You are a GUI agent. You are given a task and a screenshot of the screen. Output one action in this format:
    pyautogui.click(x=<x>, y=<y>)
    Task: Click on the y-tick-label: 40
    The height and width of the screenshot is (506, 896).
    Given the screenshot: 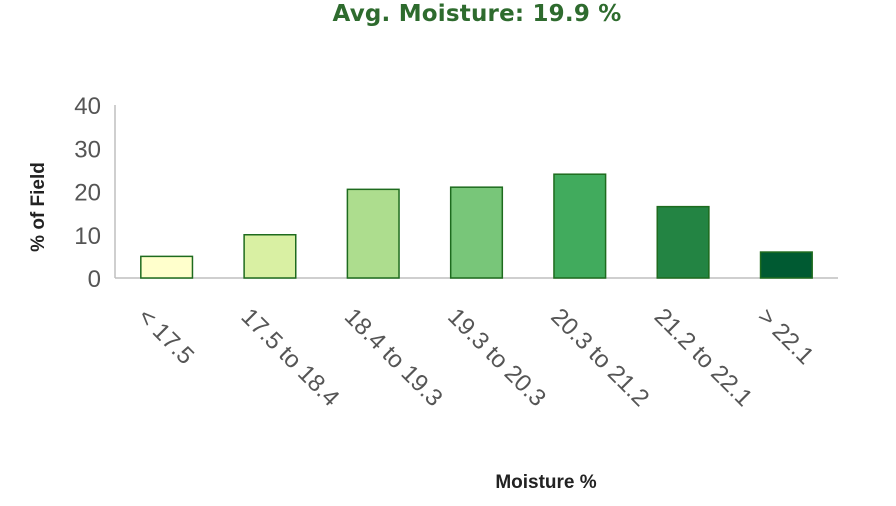 What is the action you would take?
    pyautogui.click(x=87, y=106)
    